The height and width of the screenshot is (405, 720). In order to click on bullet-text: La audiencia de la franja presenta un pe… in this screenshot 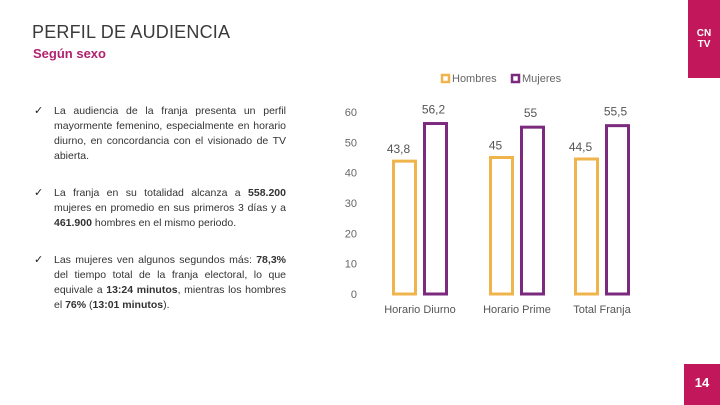, I will do `click(170, 133)`.